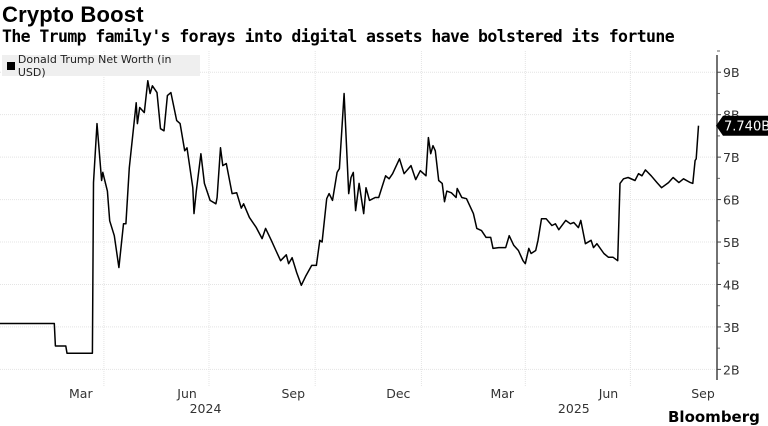 The image size is (768, 426). Describe the element at coordinates (731, 327) in the screenshot. I see `y-tick-label: 3B` at that location.